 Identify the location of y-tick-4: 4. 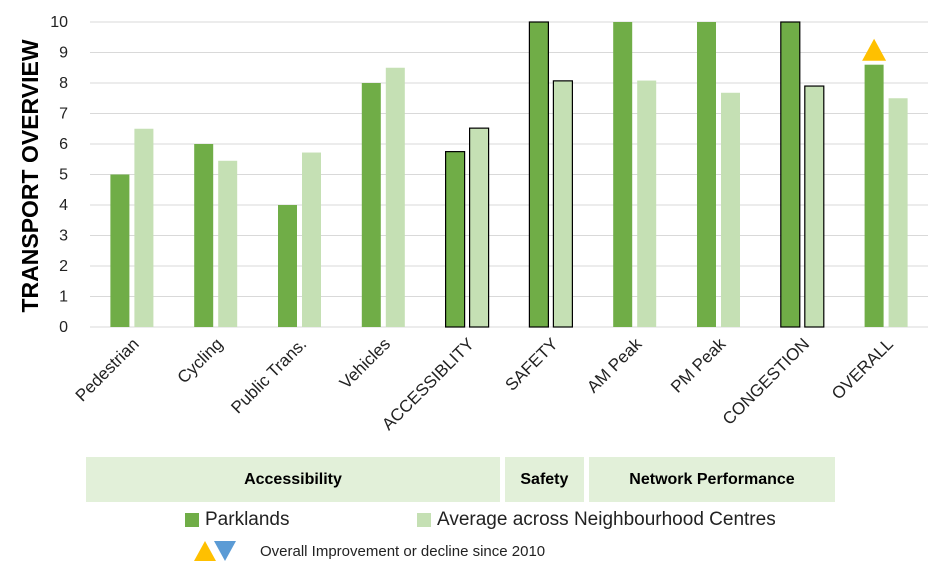
(63, 205).